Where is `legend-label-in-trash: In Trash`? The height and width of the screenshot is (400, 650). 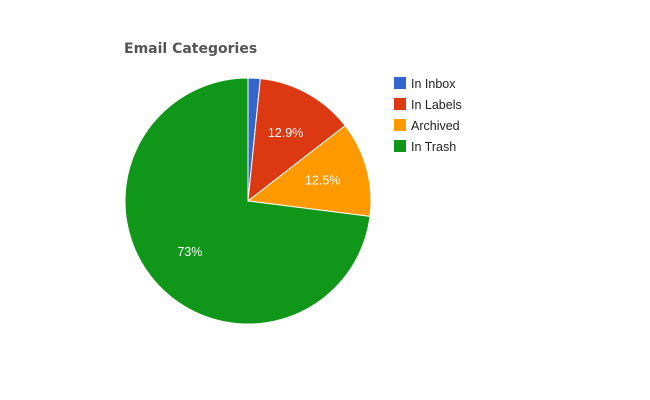
legend-label-in-trash: In Trash is located at coordinates (433, 147).